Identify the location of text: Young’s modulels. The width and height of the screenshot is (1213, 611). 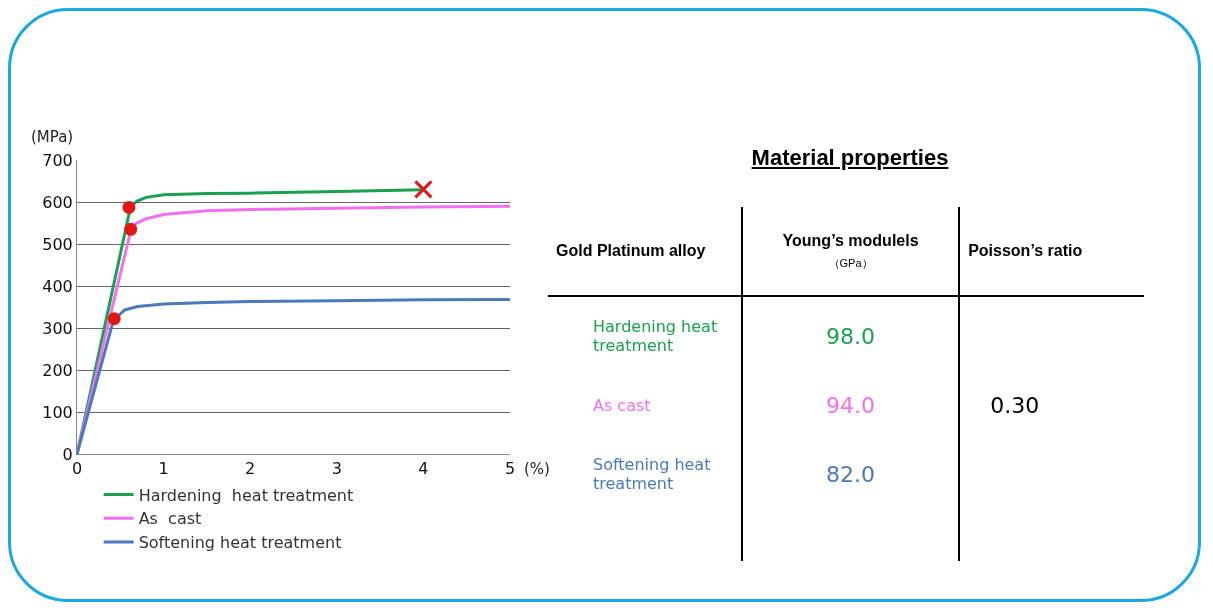
(850, 240).